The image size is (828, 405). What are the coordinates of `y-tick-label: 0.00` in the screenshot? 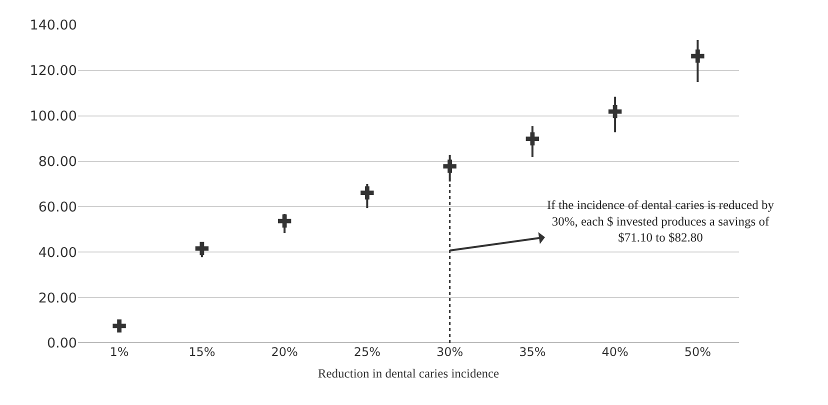 It's located at (61, 344).